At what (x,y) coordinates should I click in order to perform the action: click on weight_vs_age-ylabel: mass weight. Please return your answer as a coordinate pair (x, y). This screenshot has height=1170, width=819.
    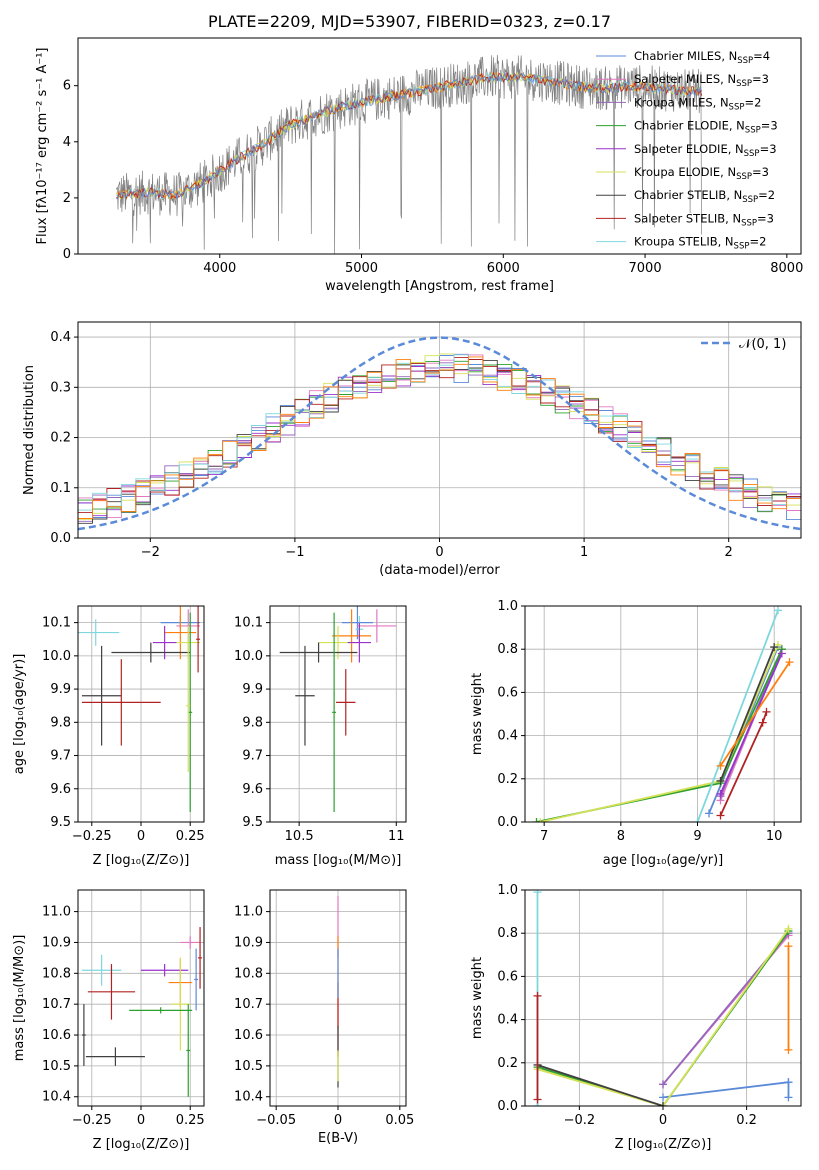
    Looking at the image, I should click on (477, 714).